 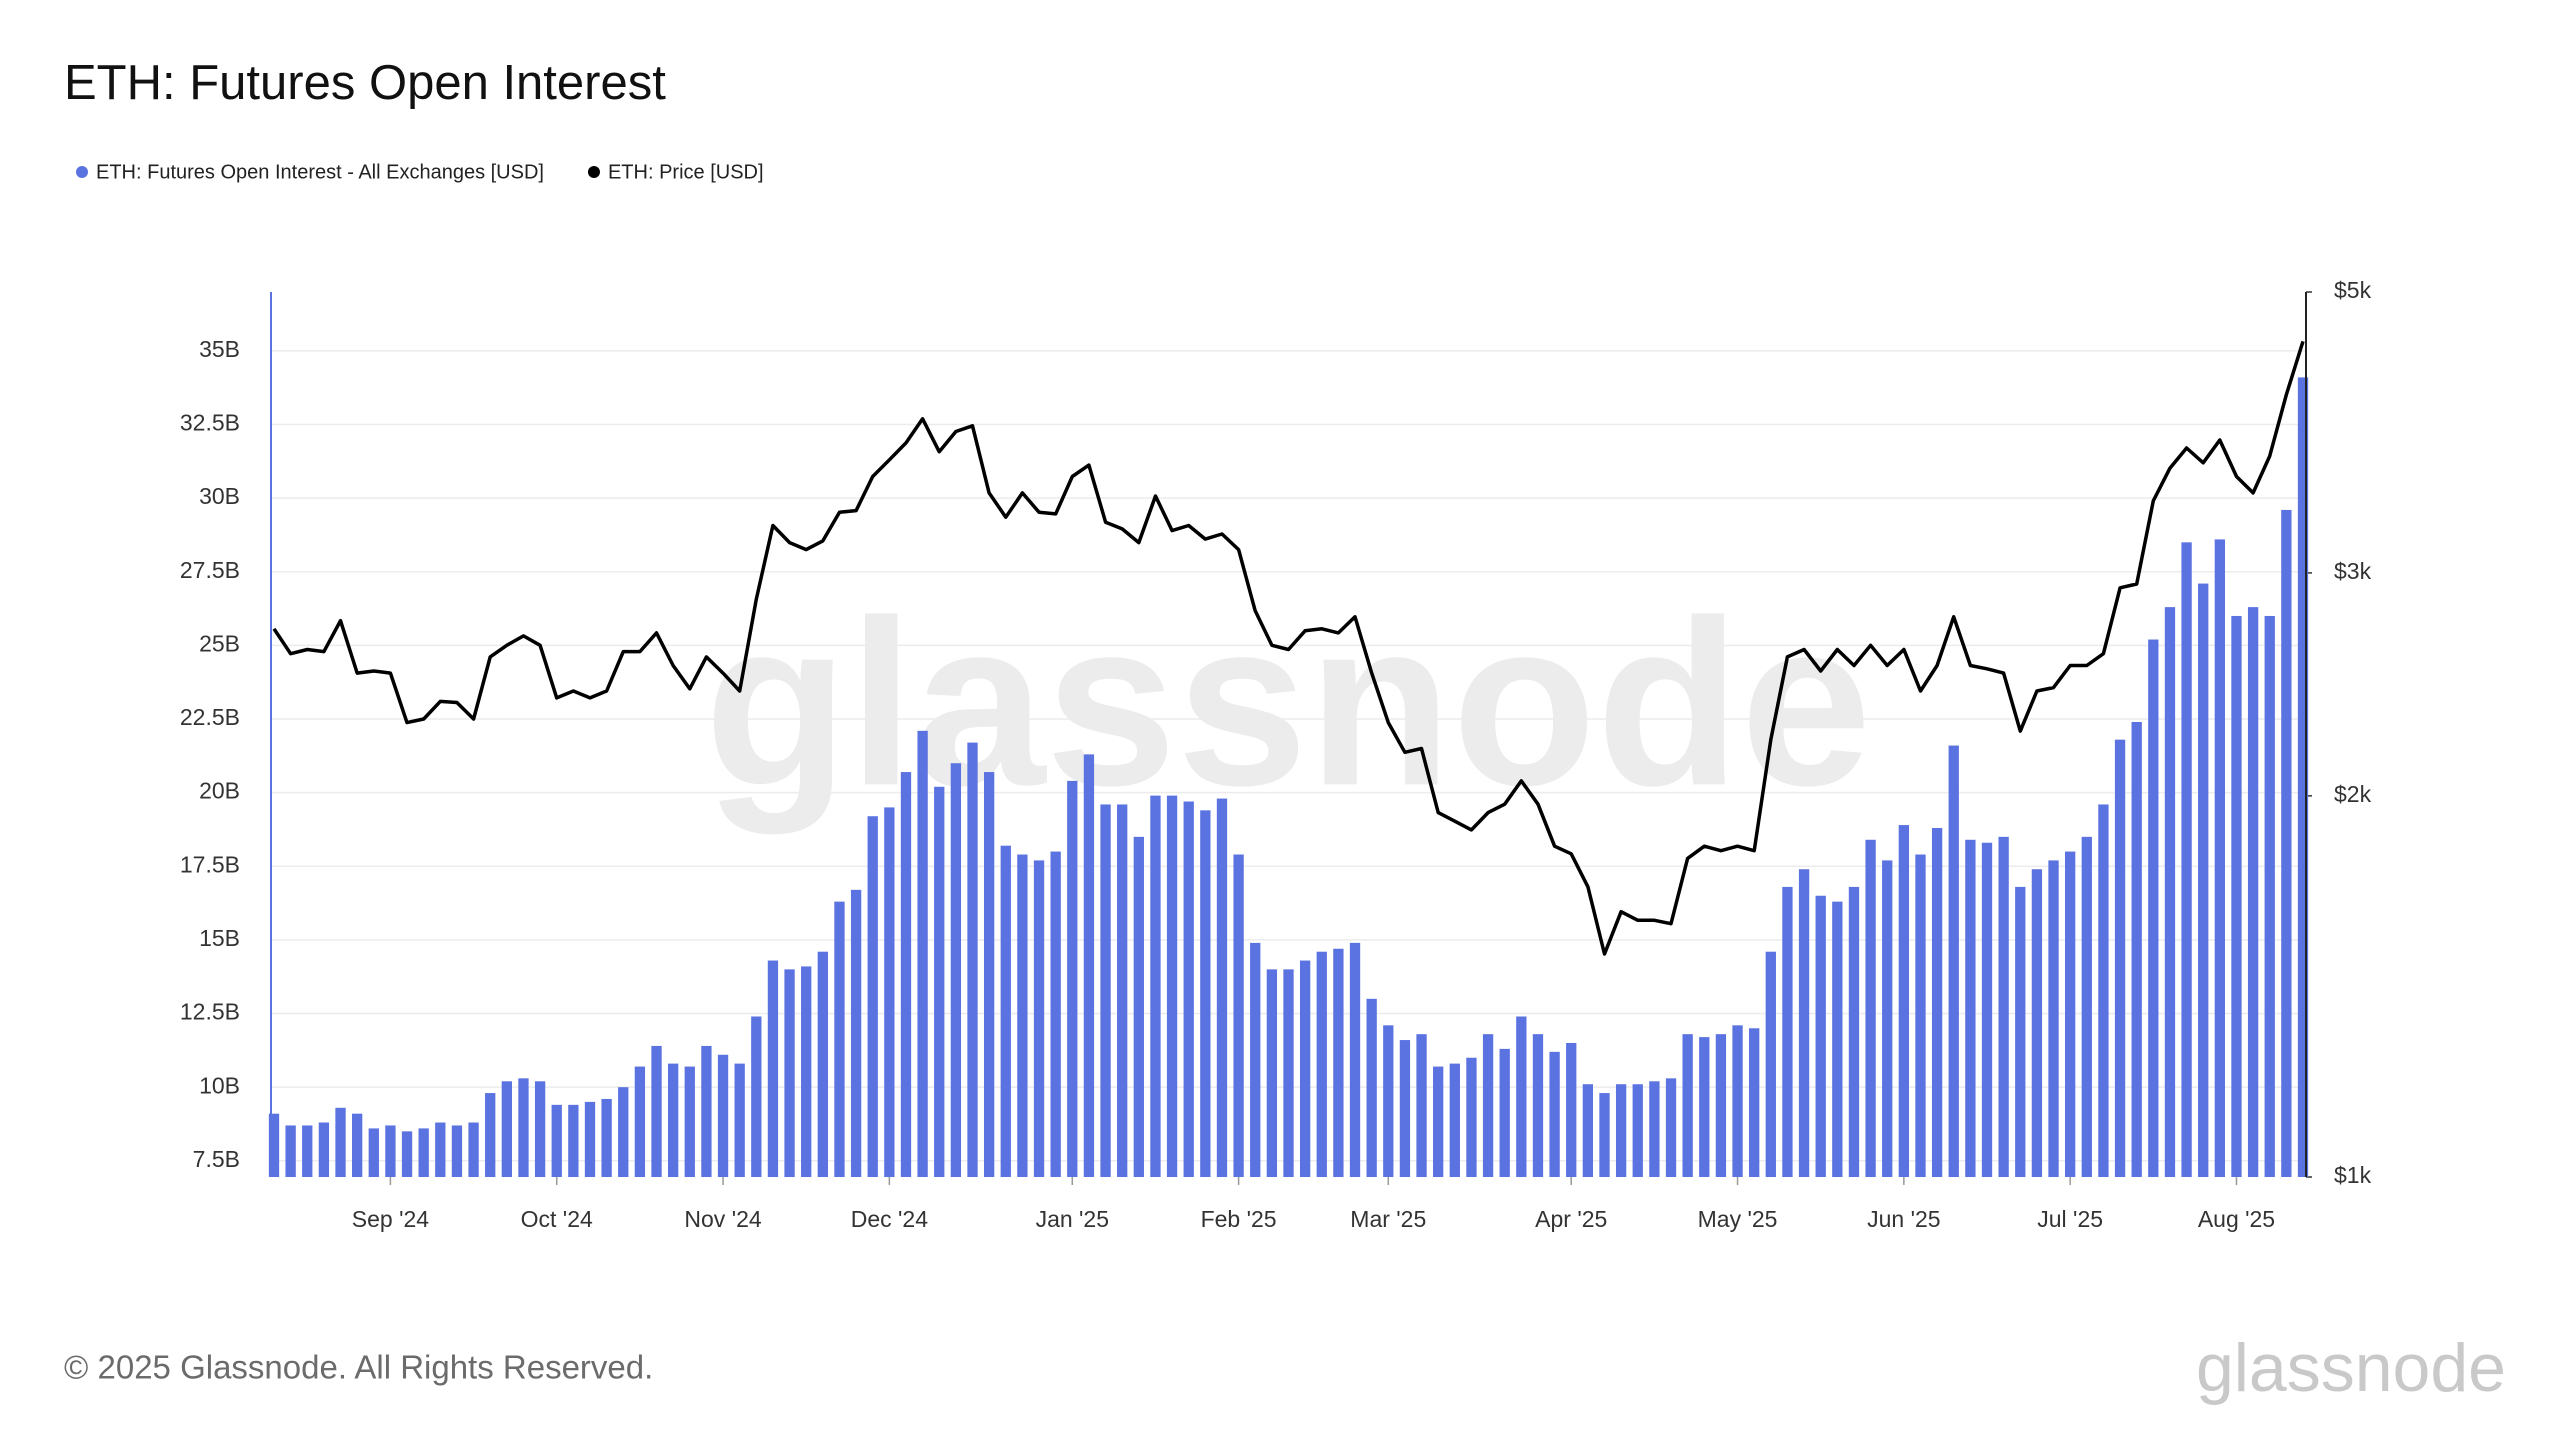 I want to click on x-tick-label: Jul '25, so click(x=2070, y=1219).